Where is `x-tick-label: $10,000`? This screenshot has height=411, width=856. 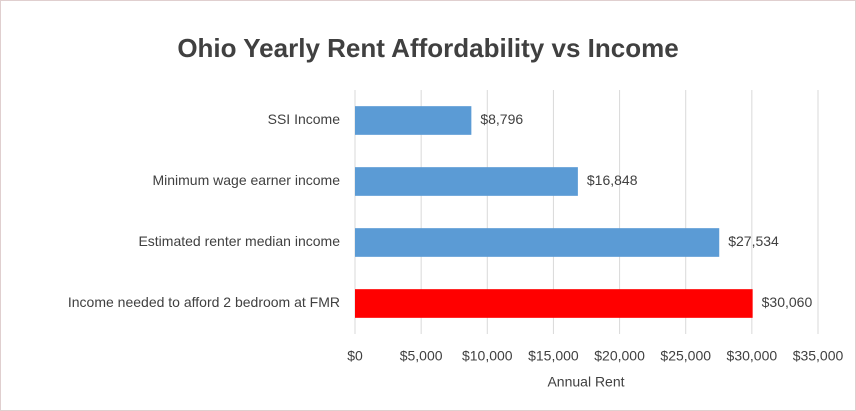
x-tick-label: $10,000 is located at coordinates (487, 356).